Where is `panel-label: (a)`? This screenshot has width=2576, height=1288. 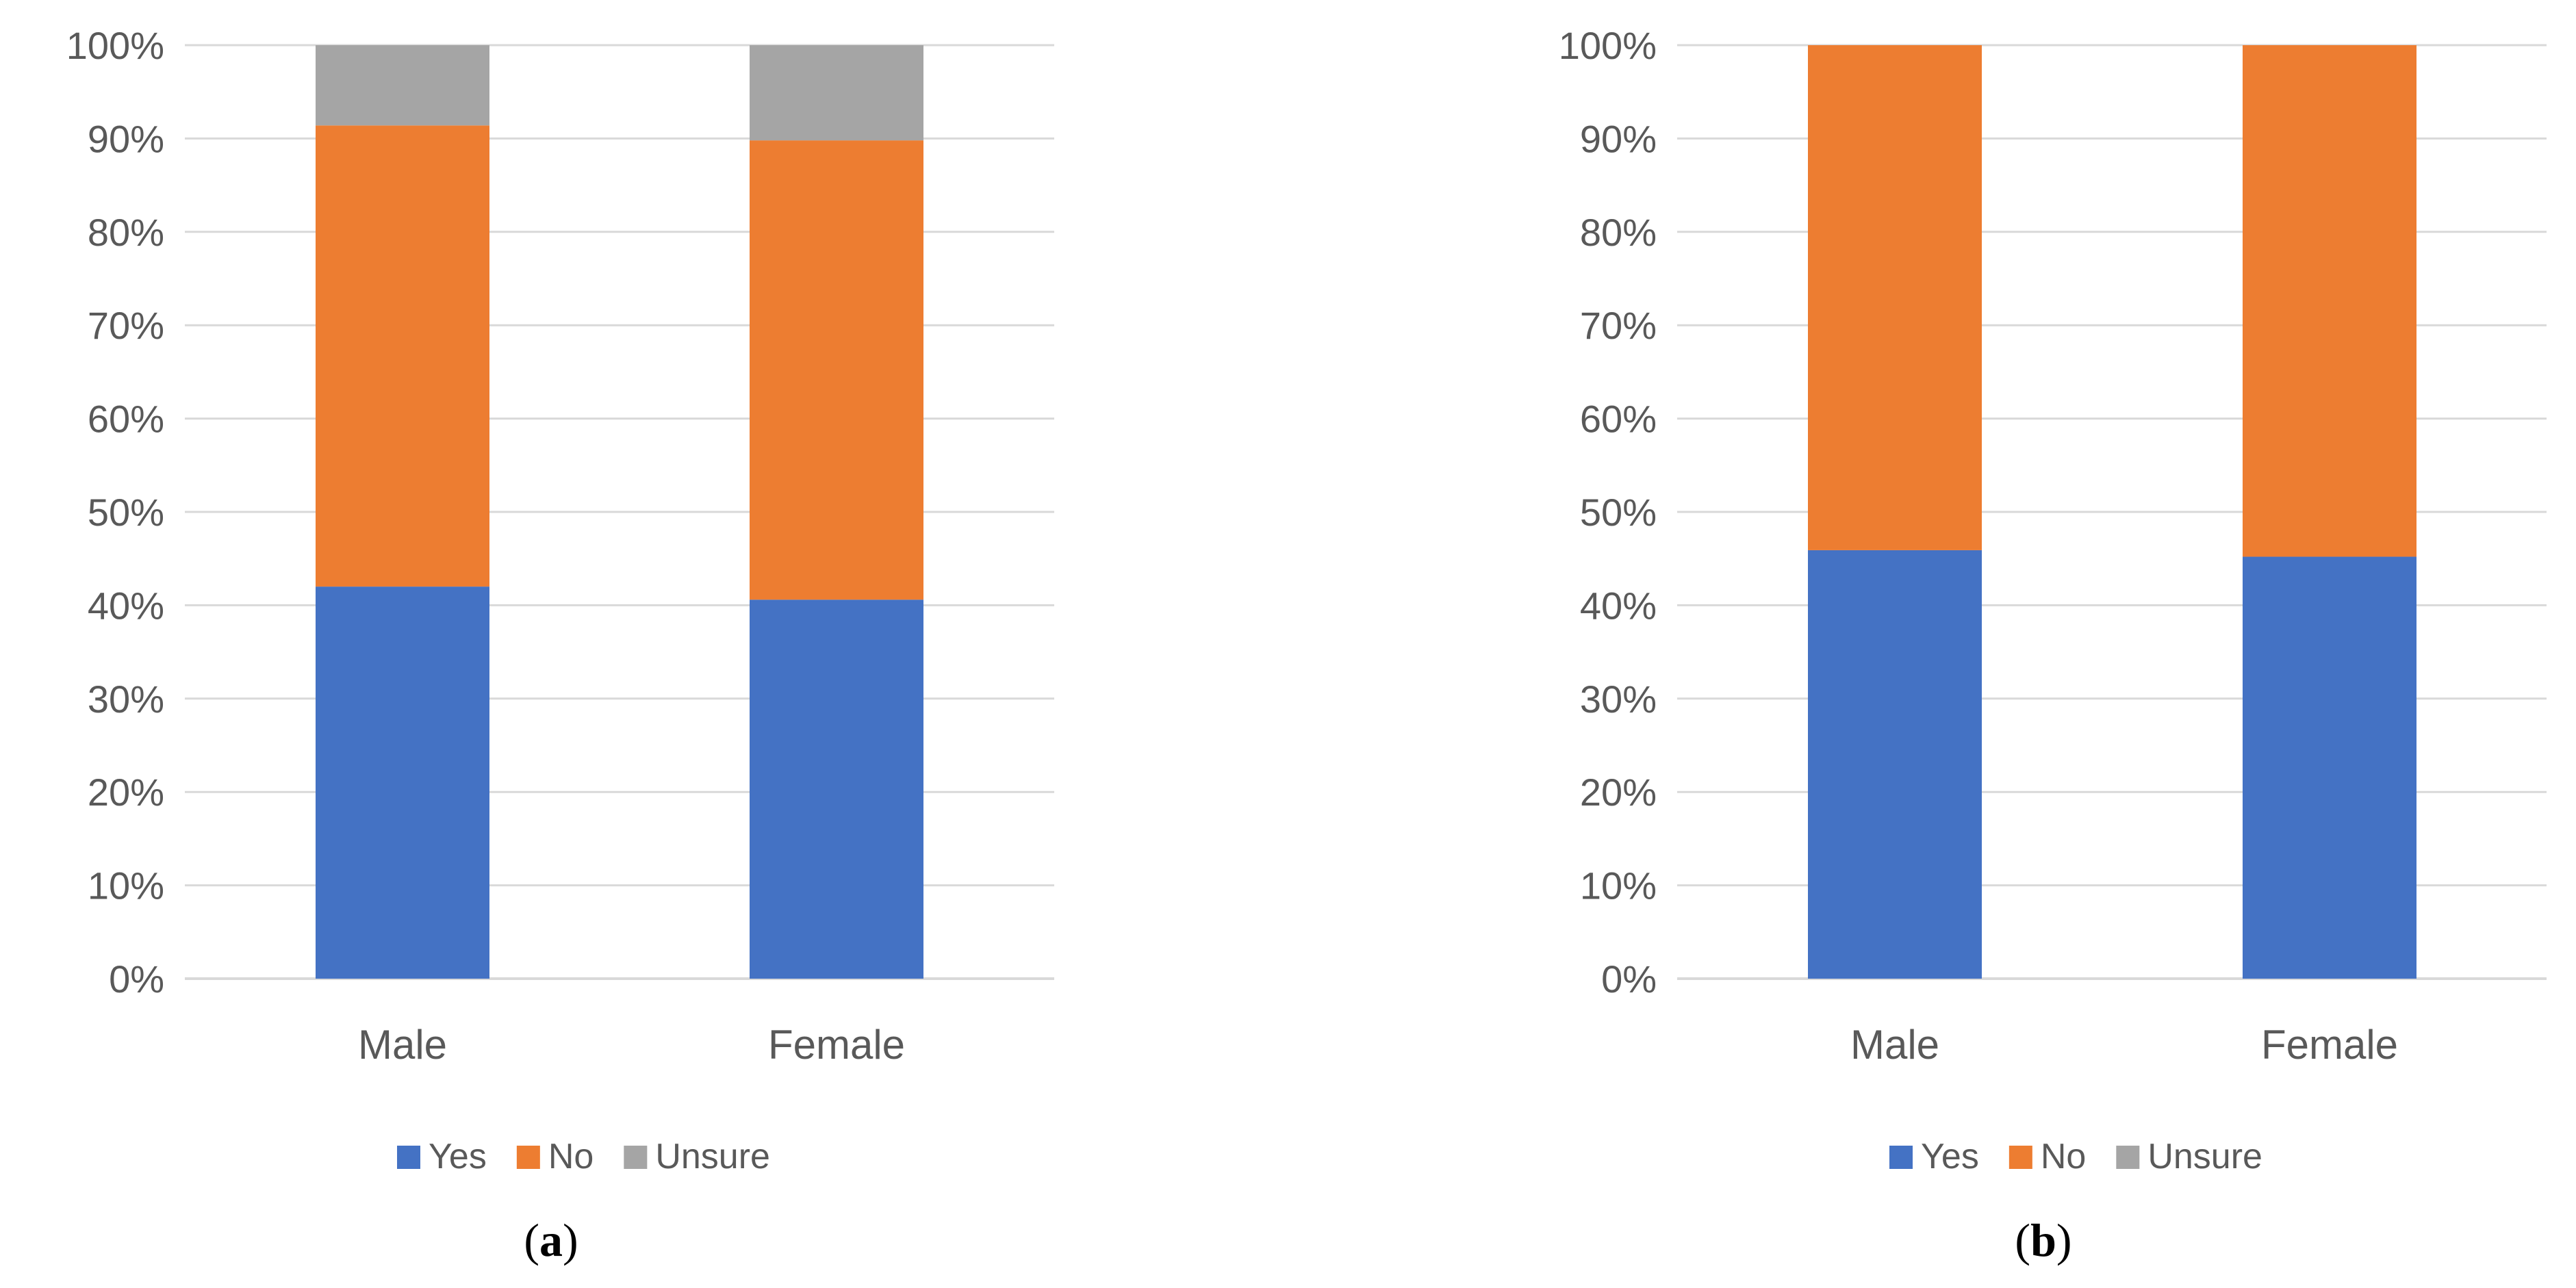 panel-label: (a) is located at coordinates (551, 1240).